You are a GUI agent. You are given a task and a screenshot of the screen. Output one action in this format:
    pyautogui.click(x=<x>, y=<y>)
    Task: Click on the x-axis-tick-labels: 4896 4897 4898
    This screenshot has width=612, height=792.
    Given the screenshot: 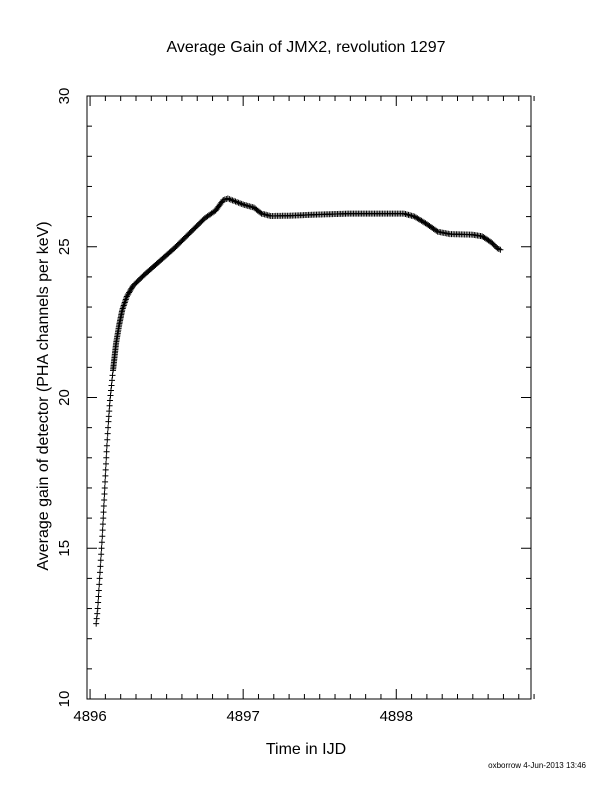 What is the action you would take?
    pyautogui.click(x=243, y=716)
    